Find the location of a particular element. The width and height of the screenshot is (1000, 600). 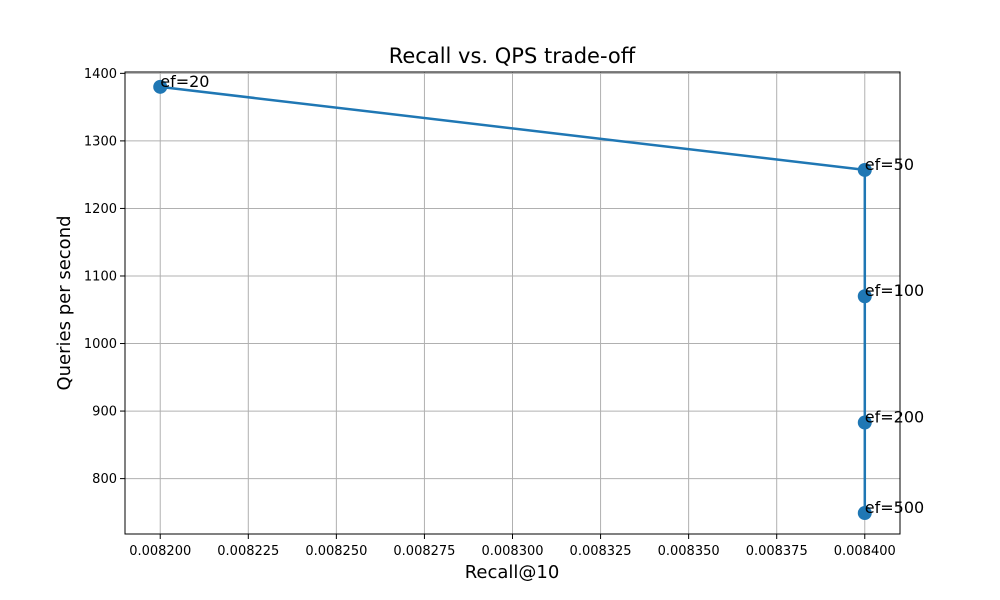

x-tick-label: 0.008300 is located at coordinates (512, 551).